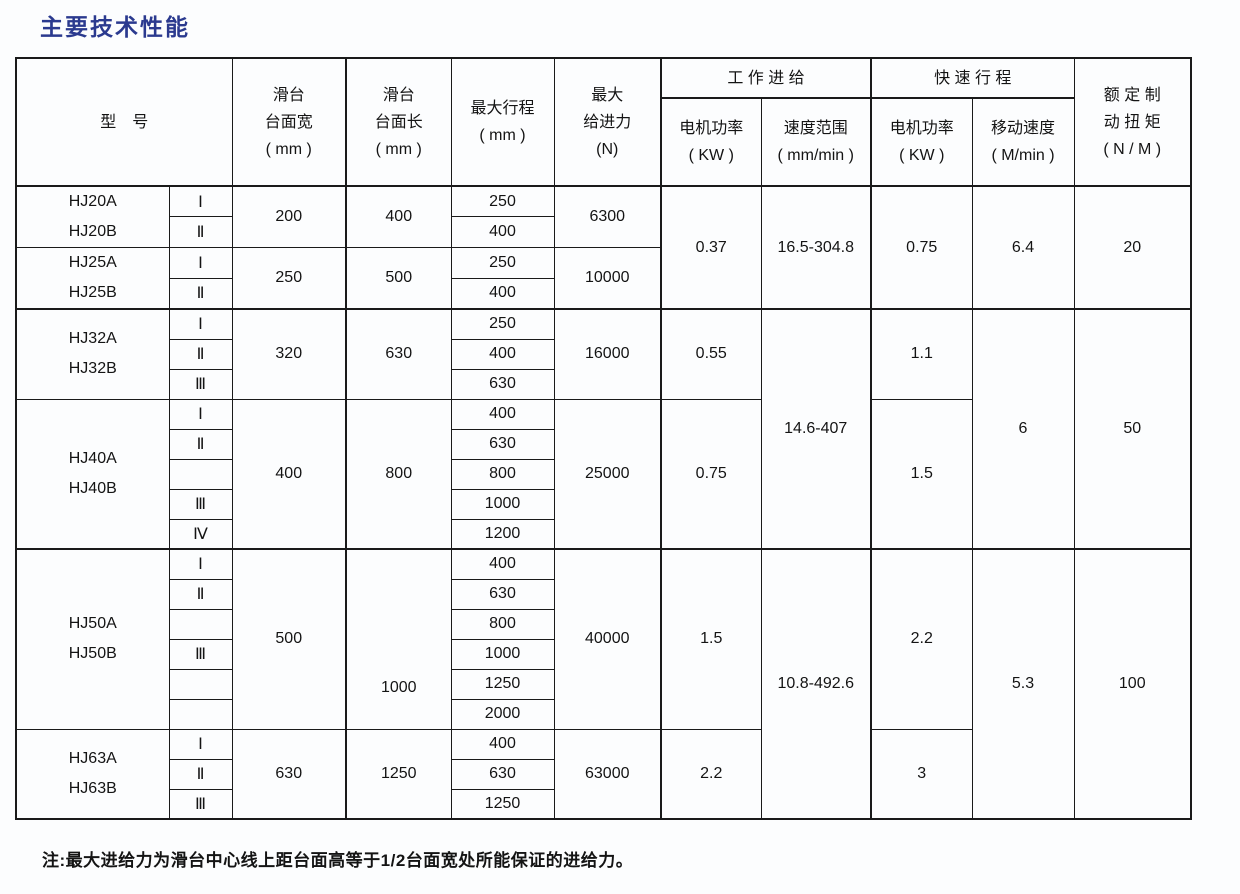 This screenshot has width=1240, height=894. Describe the element at coordinates (124, 122) in the screenshot. I see `column-header-model: 型 号` at that location.